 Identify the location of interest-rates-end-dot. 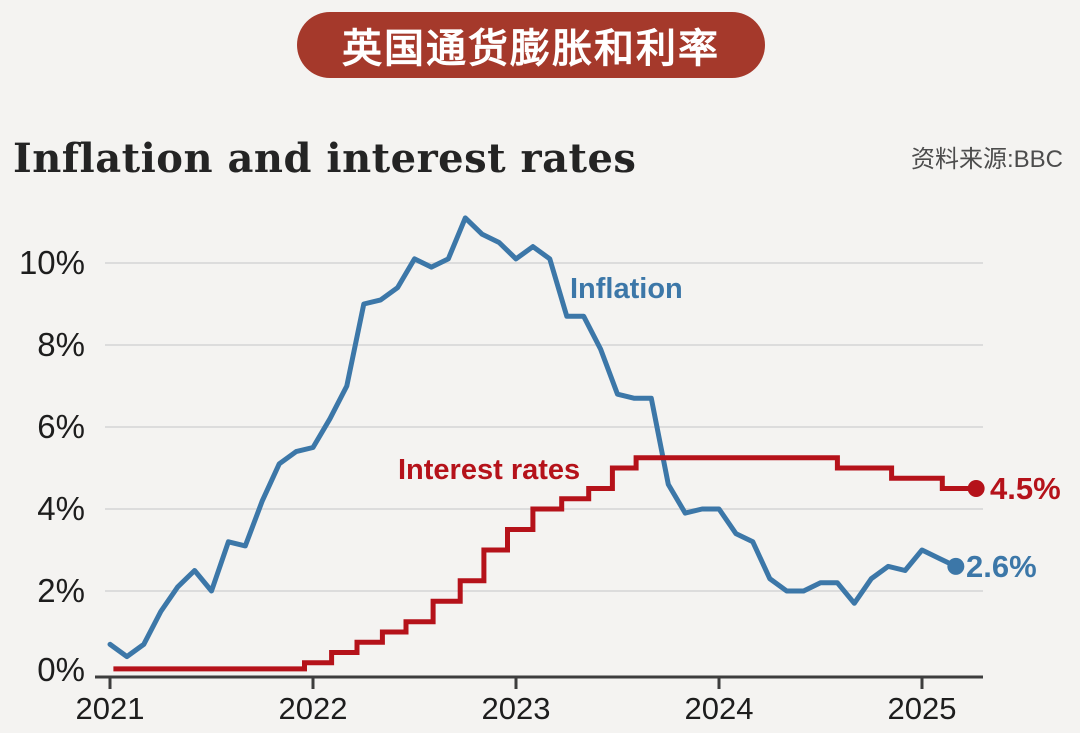
(976, 488).